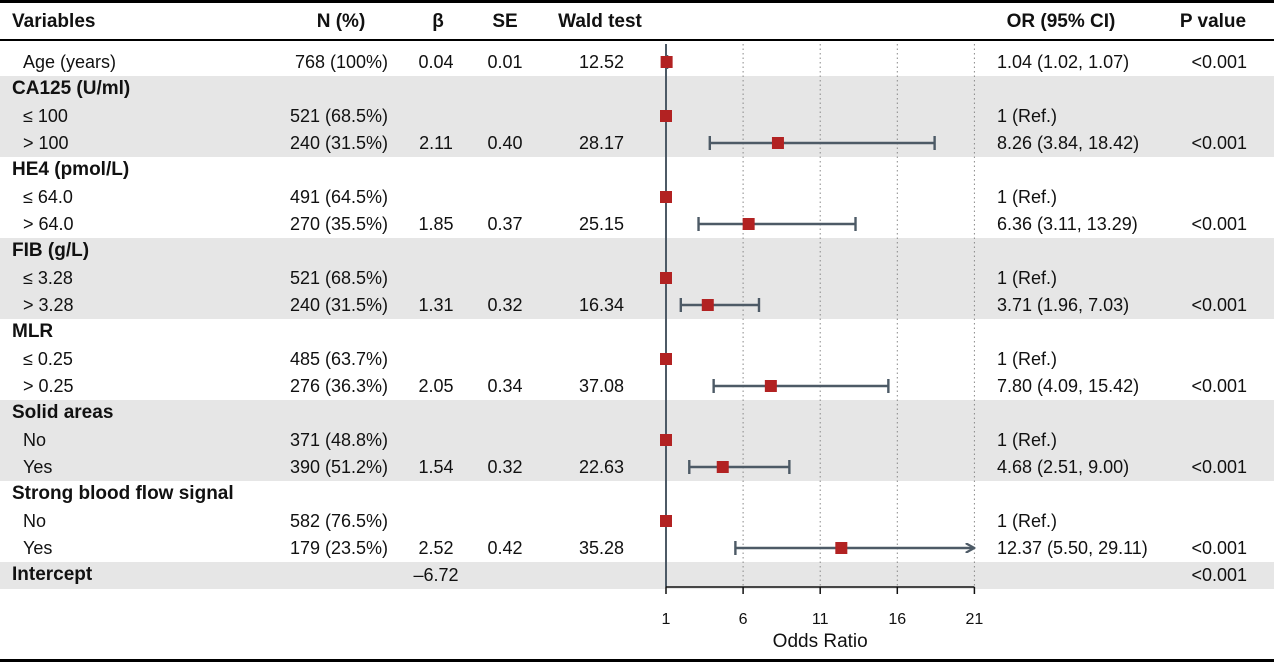 The height and width of the screenshot is (666, 1274). What do you see at coordinates (505, 21) in the screenshot?
I see `header-se: SE` at bounding box center [505, 21].